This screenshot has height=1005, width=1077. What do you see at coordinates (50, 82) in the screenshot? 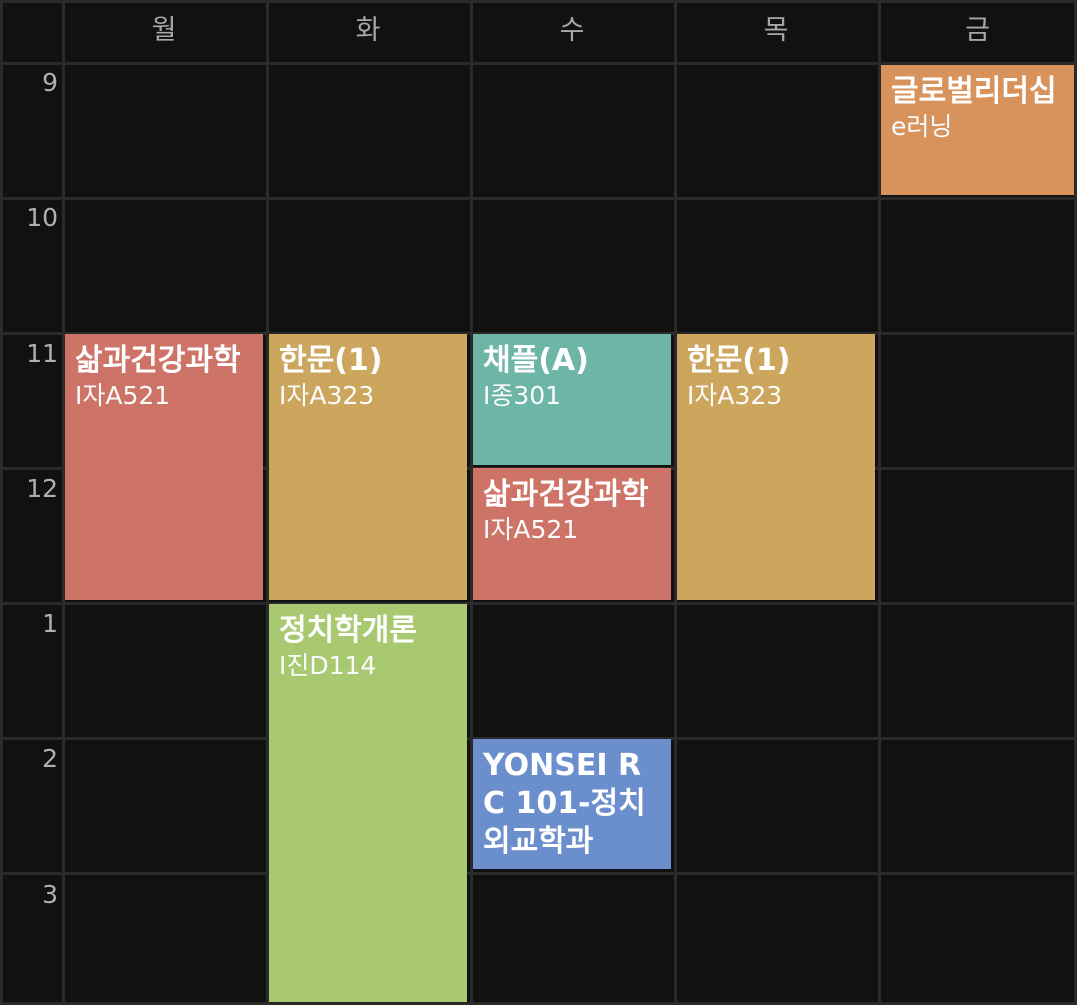
I see `hour-label-9: 9` at bounding box center [50, 82].